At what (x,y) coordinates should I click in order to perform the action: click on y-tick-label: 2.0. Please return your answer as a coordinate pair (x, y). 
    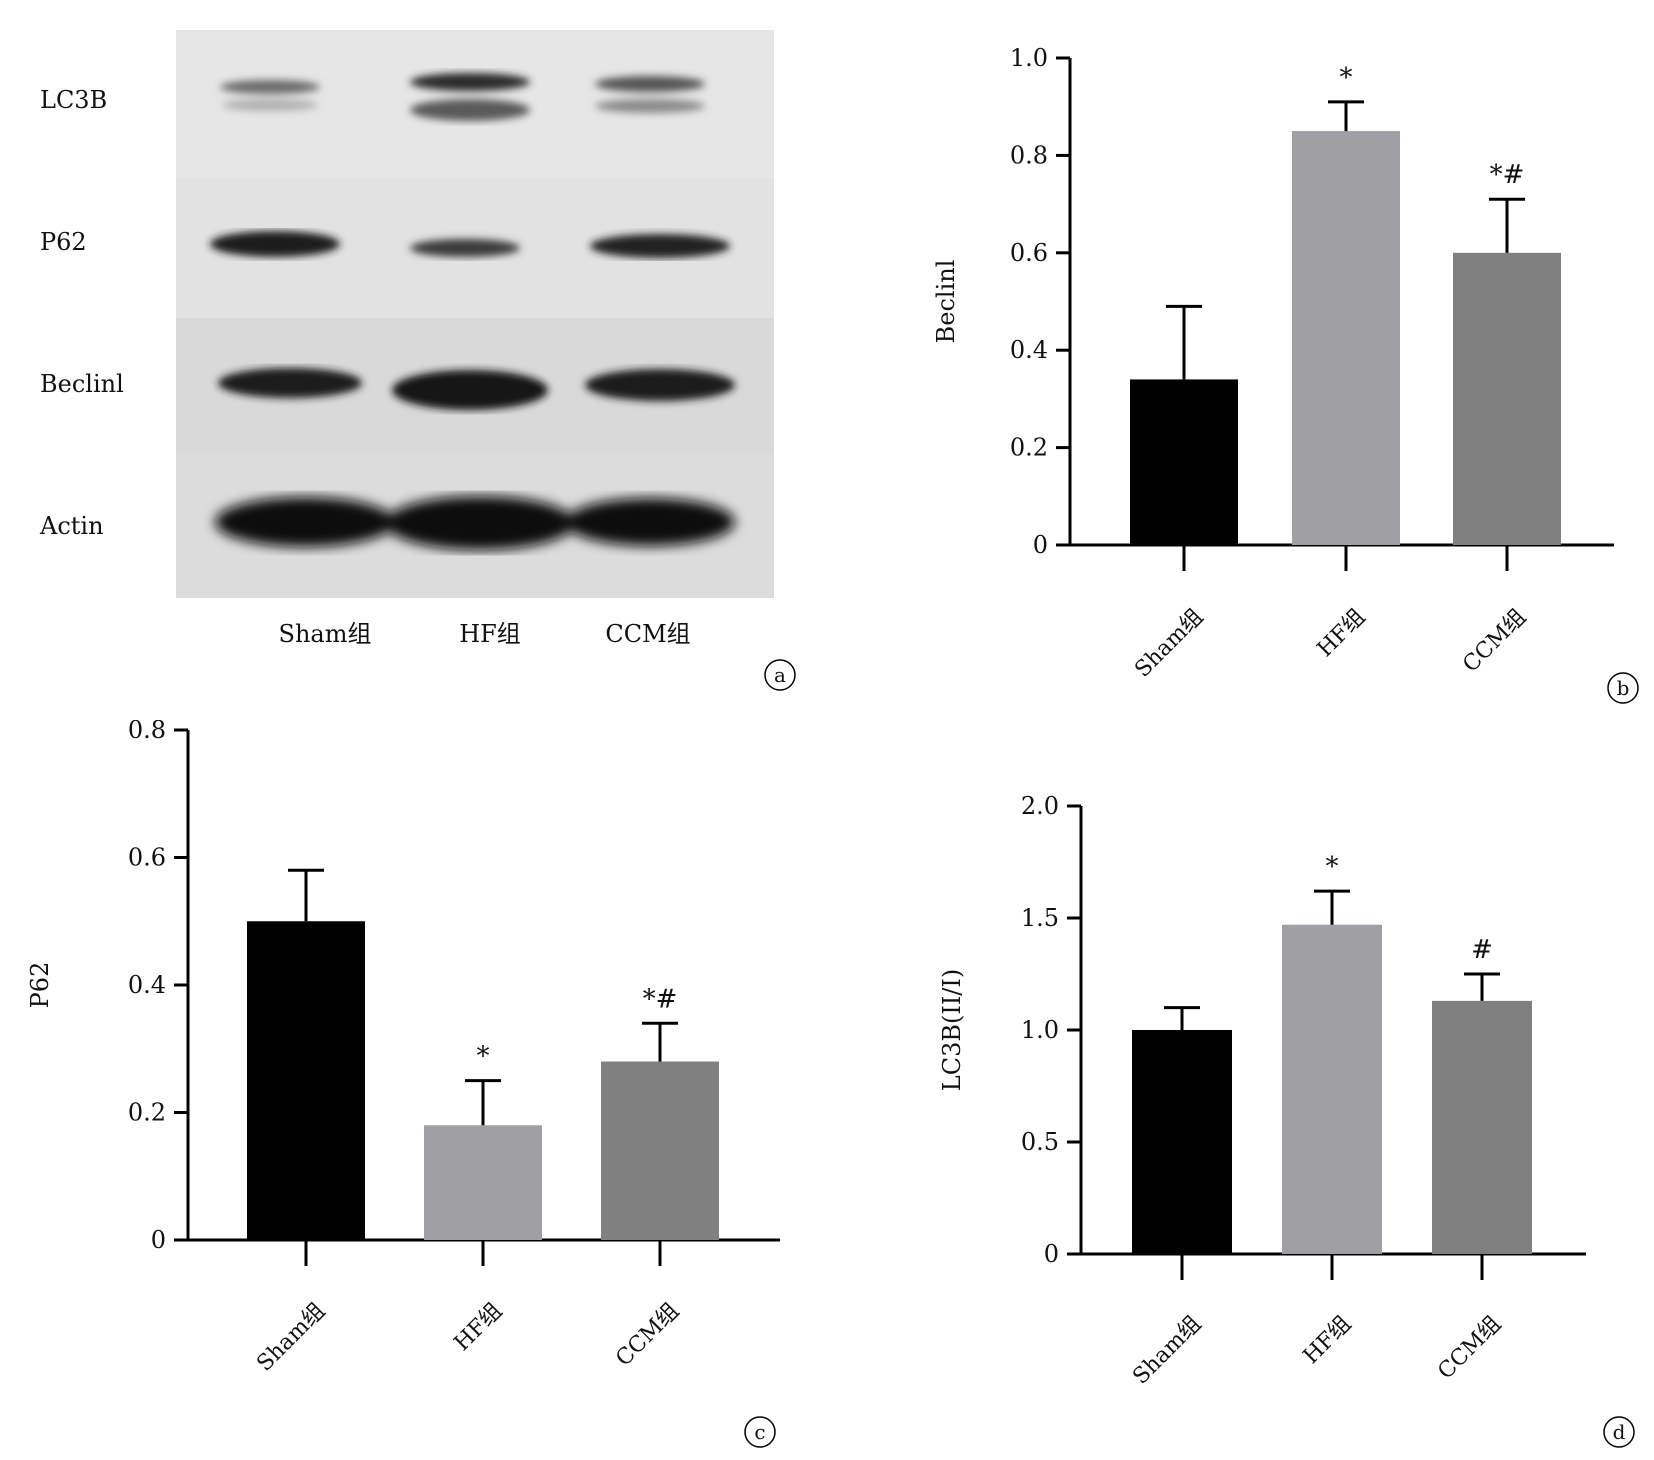
    Looking at the image, I should click on (1040, 806).